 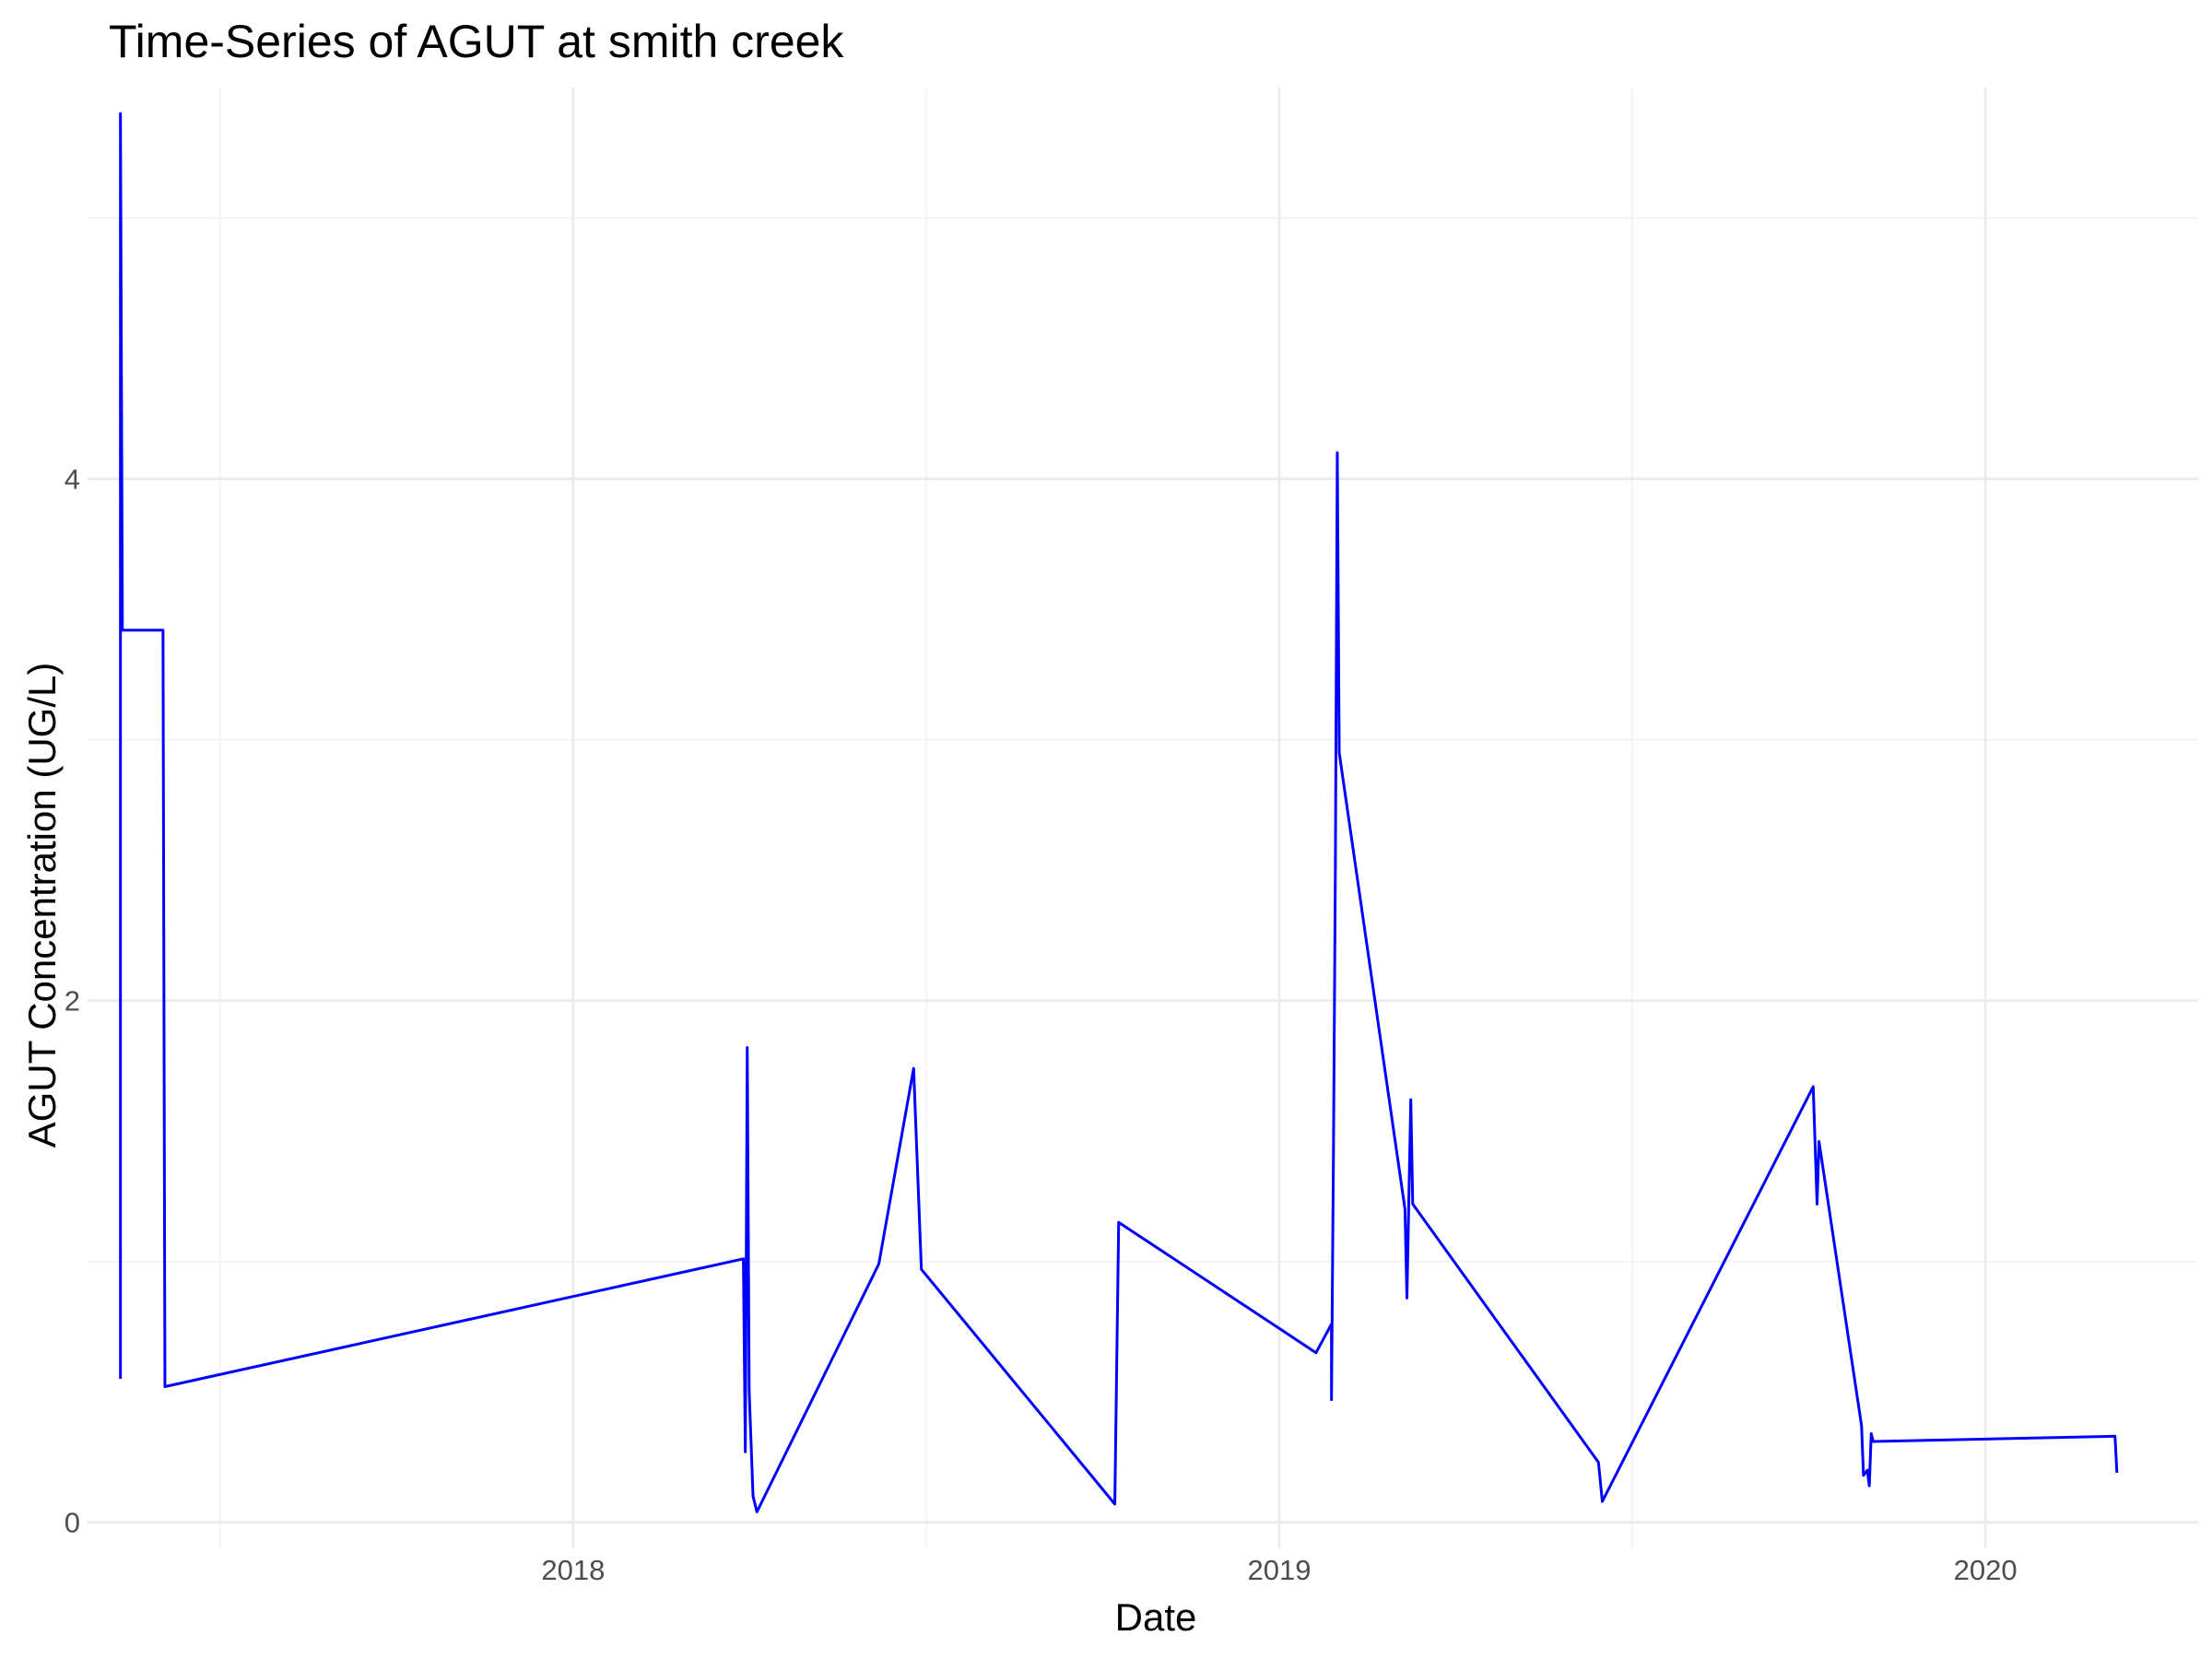 What do you see at coordinates (42, 905) in the screenshot?
I see `y-axis-title: AGUT Concentration (UG/L)` at bounding box center [42, 905].